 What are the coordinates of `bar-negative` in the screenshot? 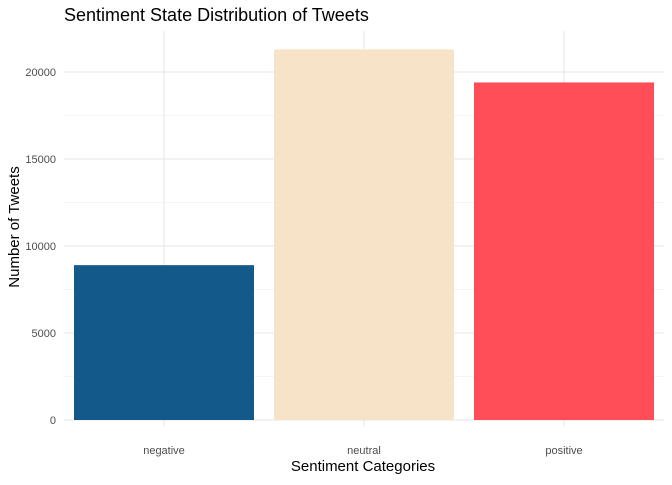 It's located at (164, 342).